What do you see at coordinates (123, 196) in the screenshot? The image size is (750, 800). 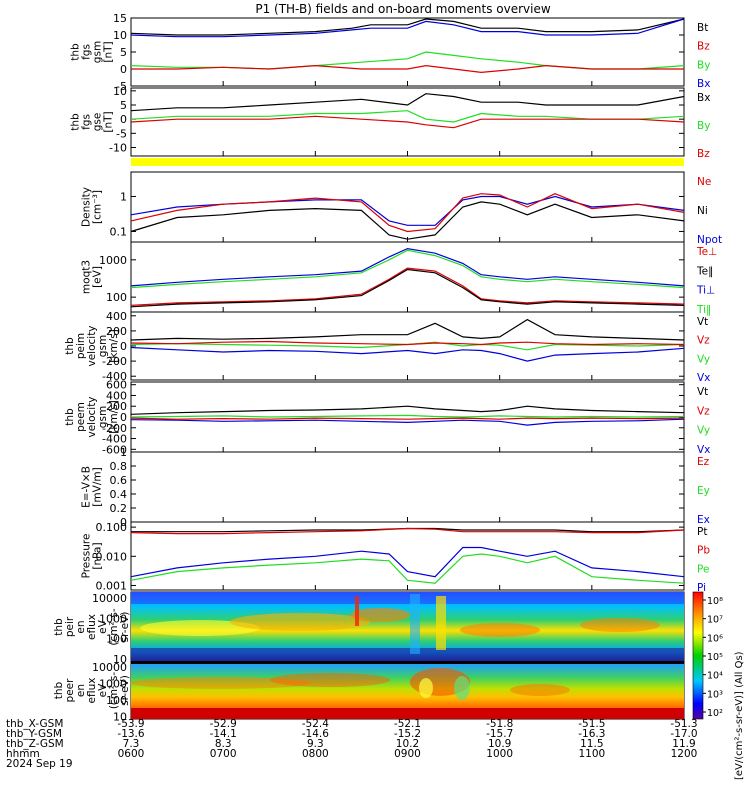 I see `y-tick-label: 1` at bounding box center [123, 196].